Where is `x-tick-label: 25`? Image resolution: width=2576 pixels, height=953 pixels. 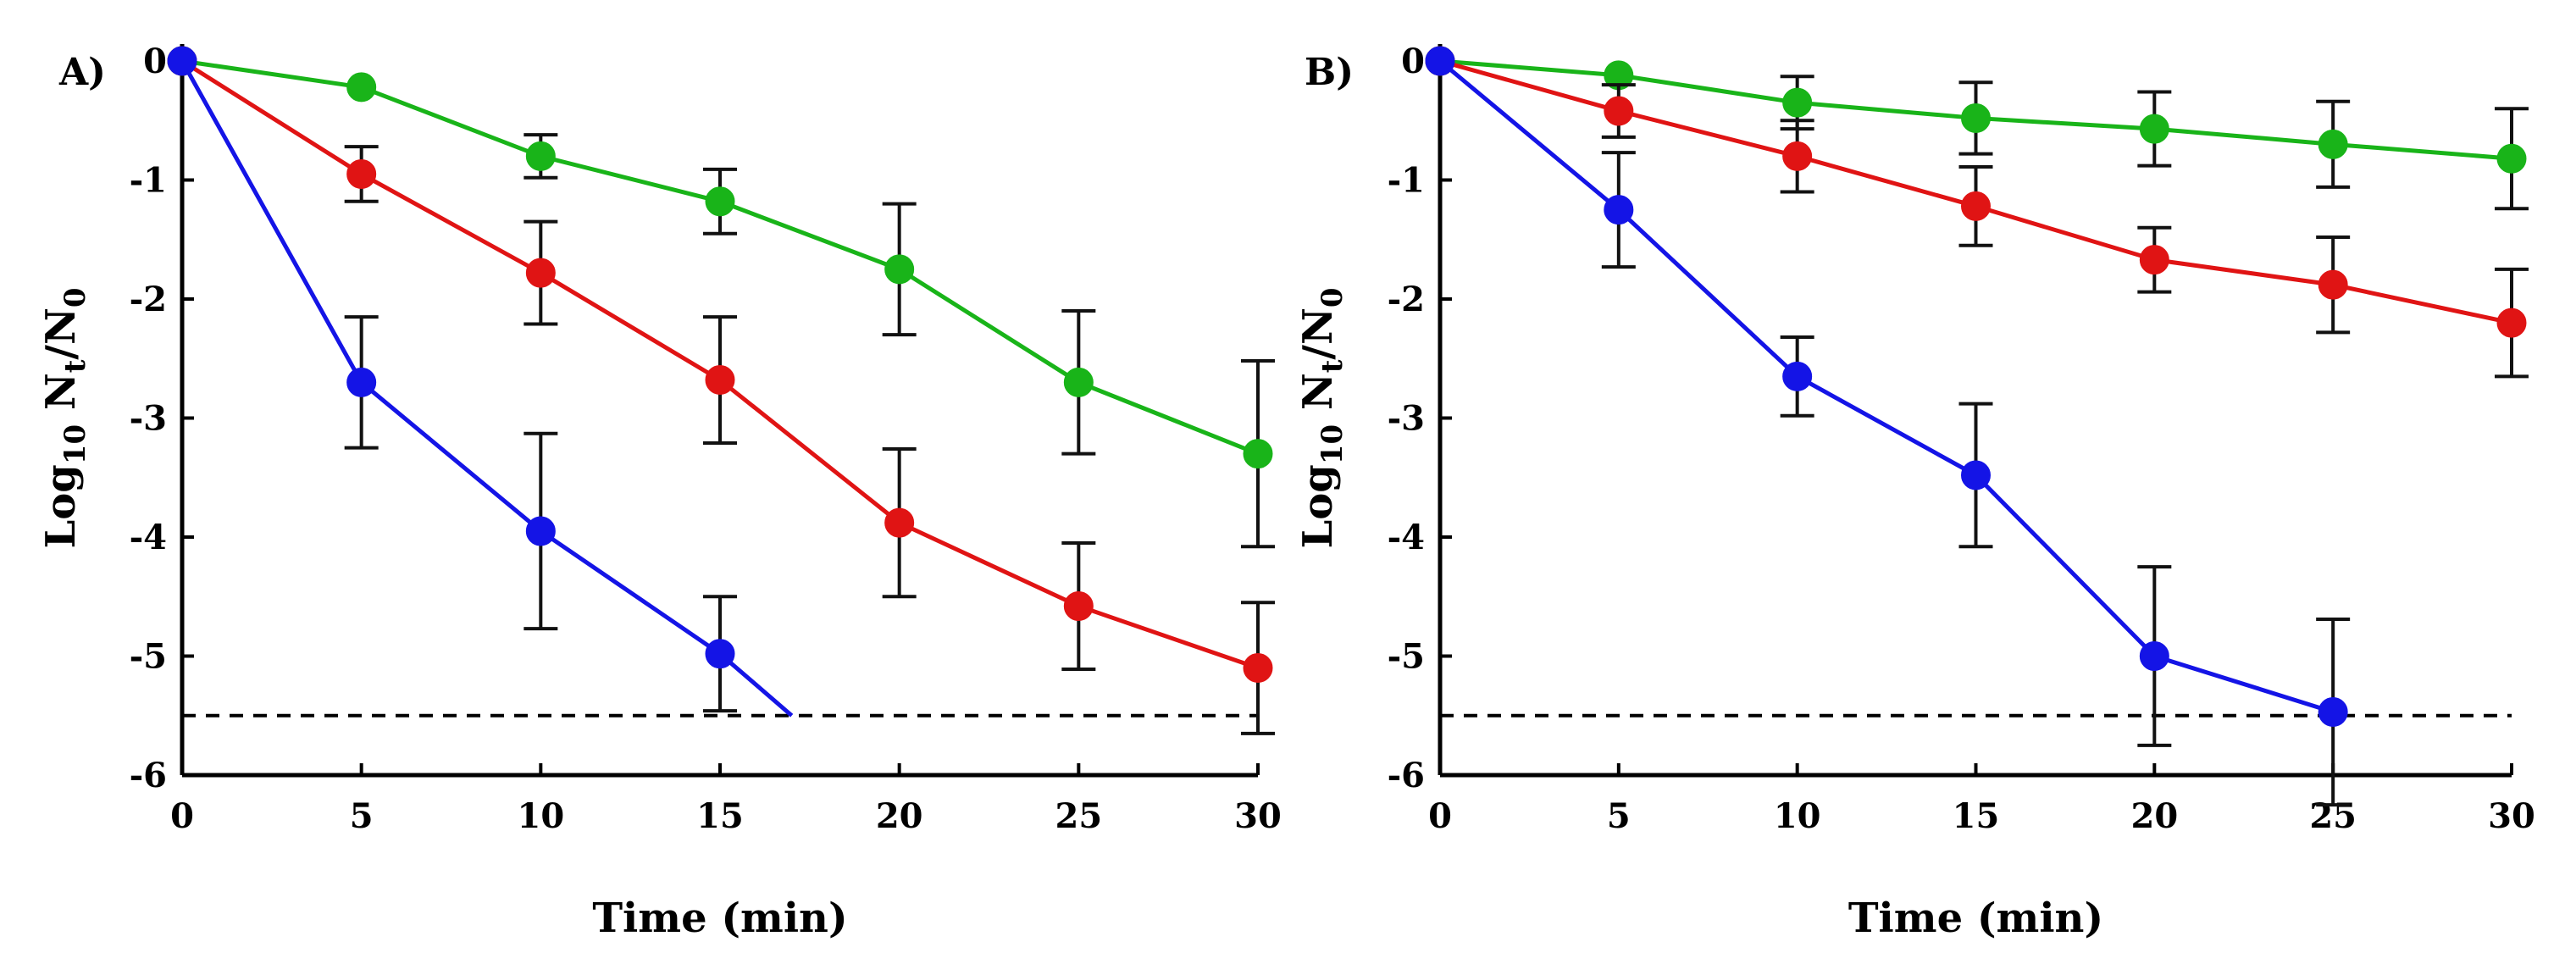 x-tick-label: 25 is located at coordinates (1078, 816).